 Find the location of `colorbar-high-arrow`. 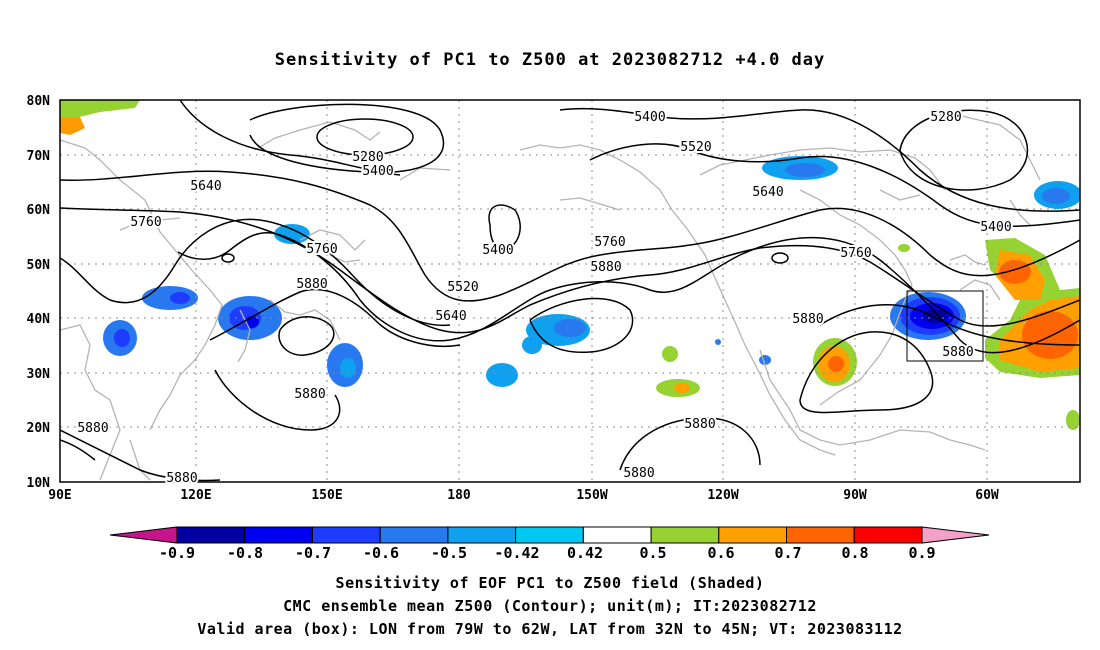

colorbar-high-arrow is located at coordinates (955, 535).